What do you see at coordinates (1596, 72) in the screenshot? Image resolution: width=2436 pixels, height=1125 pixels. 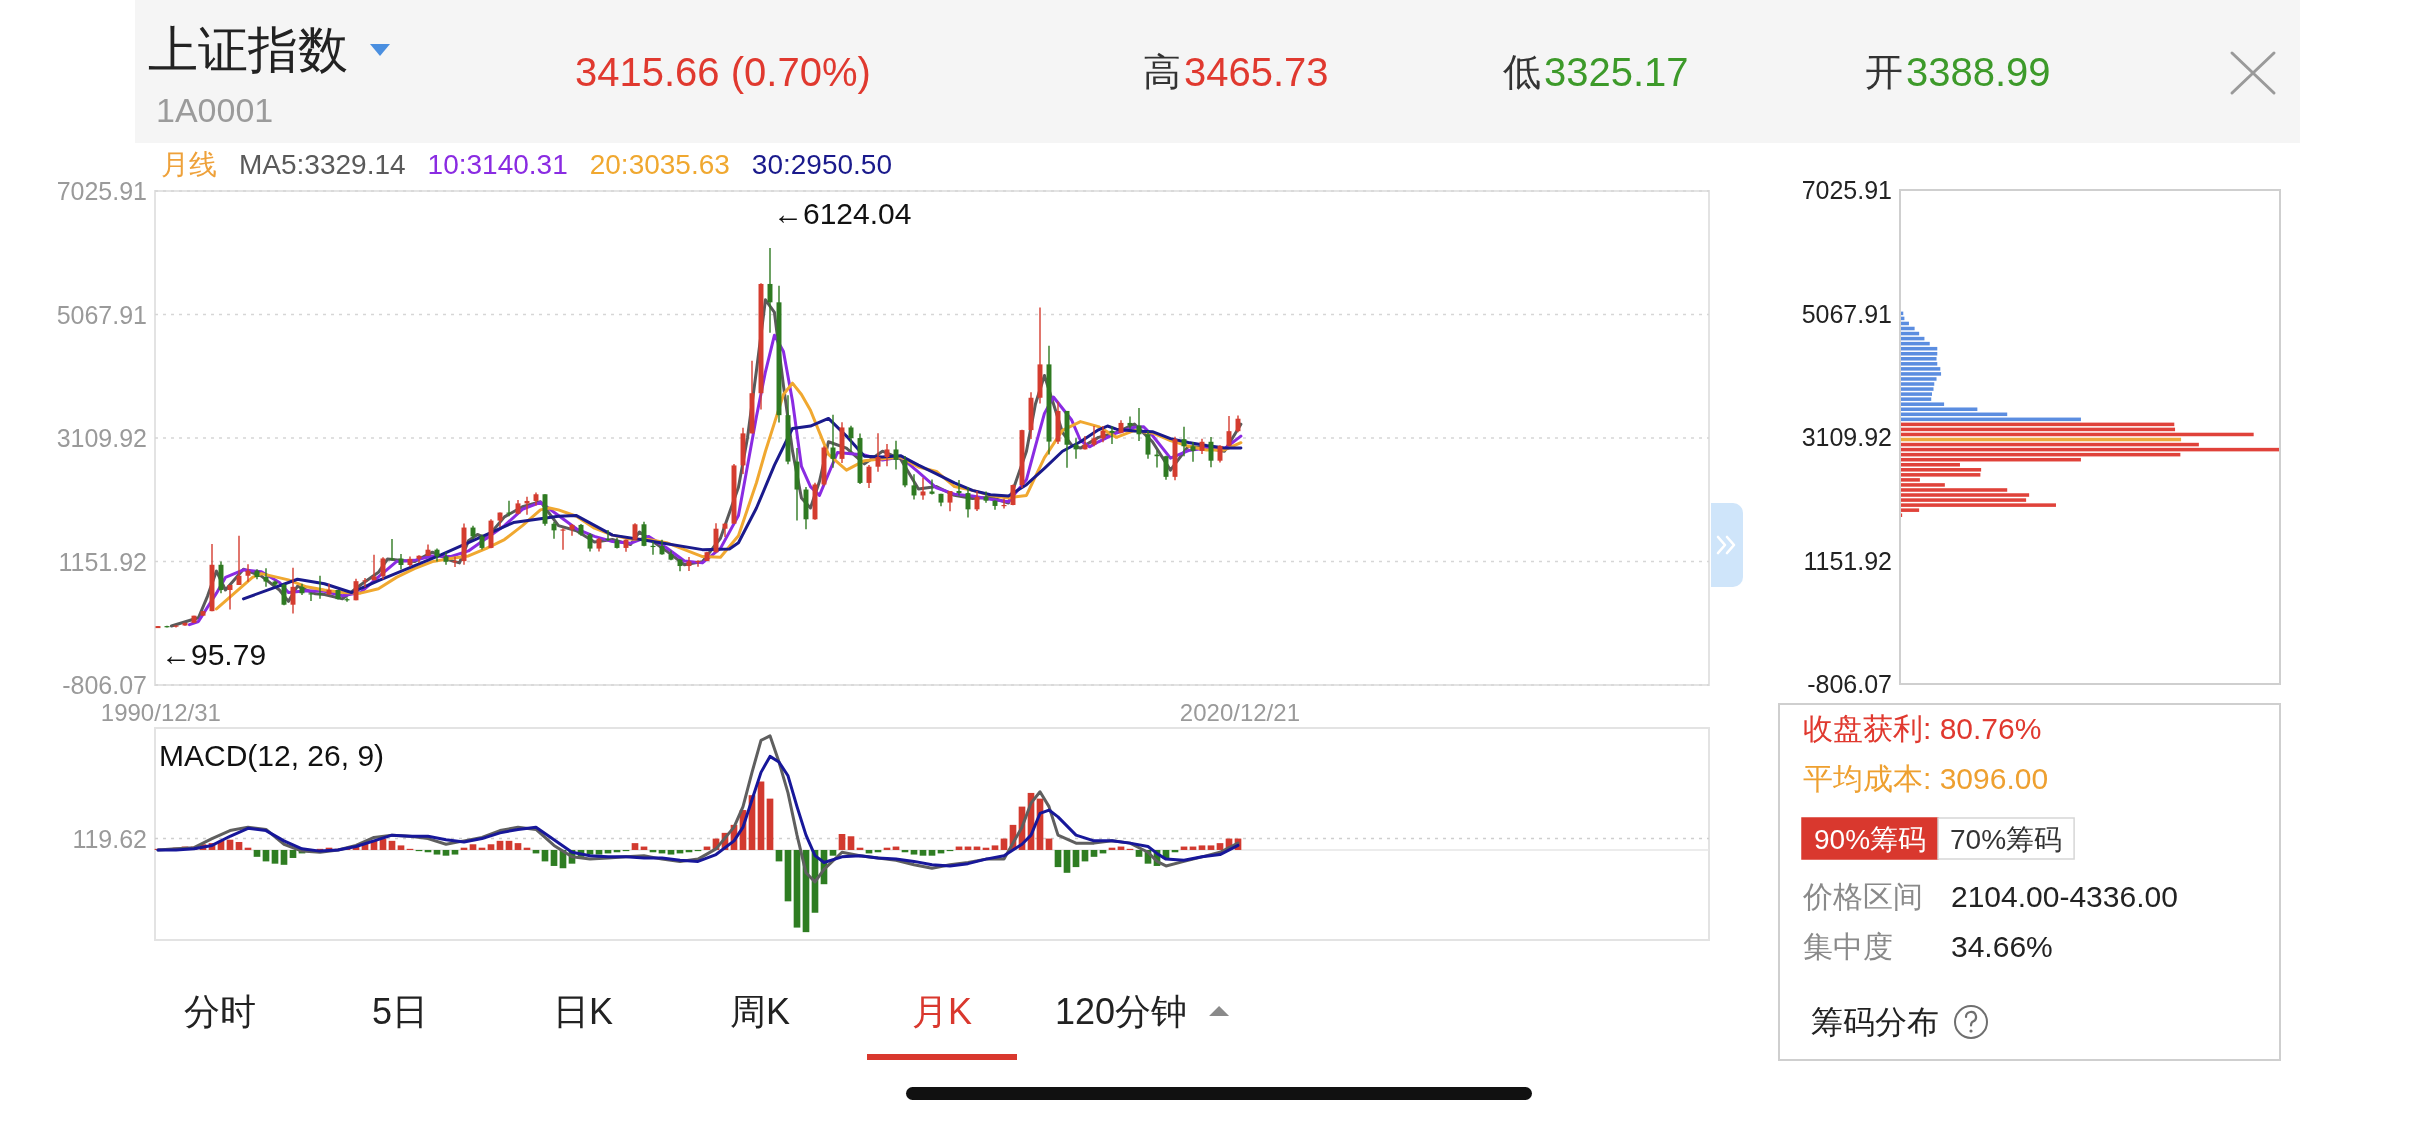 I see `text: 低3325.17` at bounding box center [1596, 72].